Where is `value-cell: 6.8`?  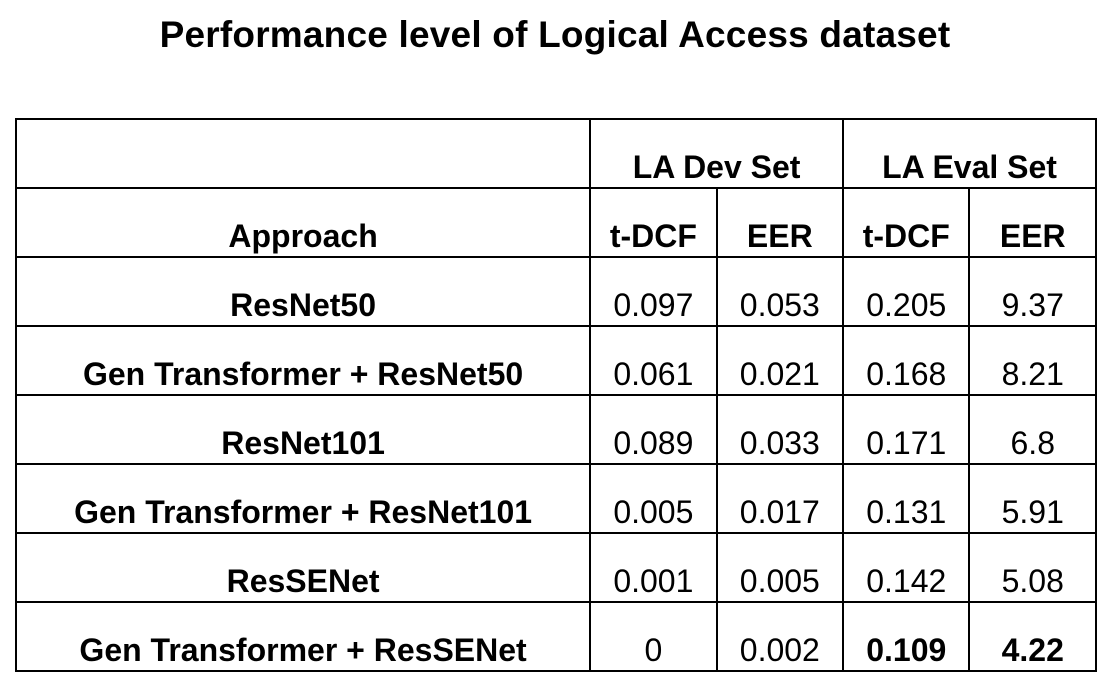
value-cell: 6.8 is located at coordinates (1032, 429).